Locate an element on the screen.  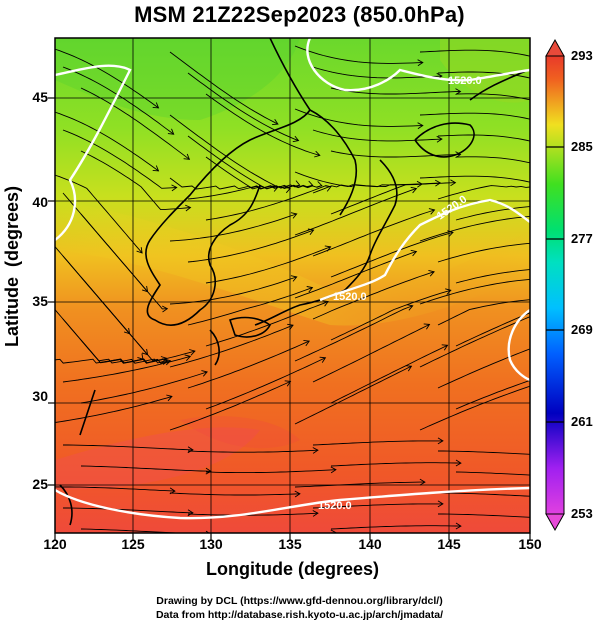
y-tick-label: 35 is located at coordinates (40, 301).